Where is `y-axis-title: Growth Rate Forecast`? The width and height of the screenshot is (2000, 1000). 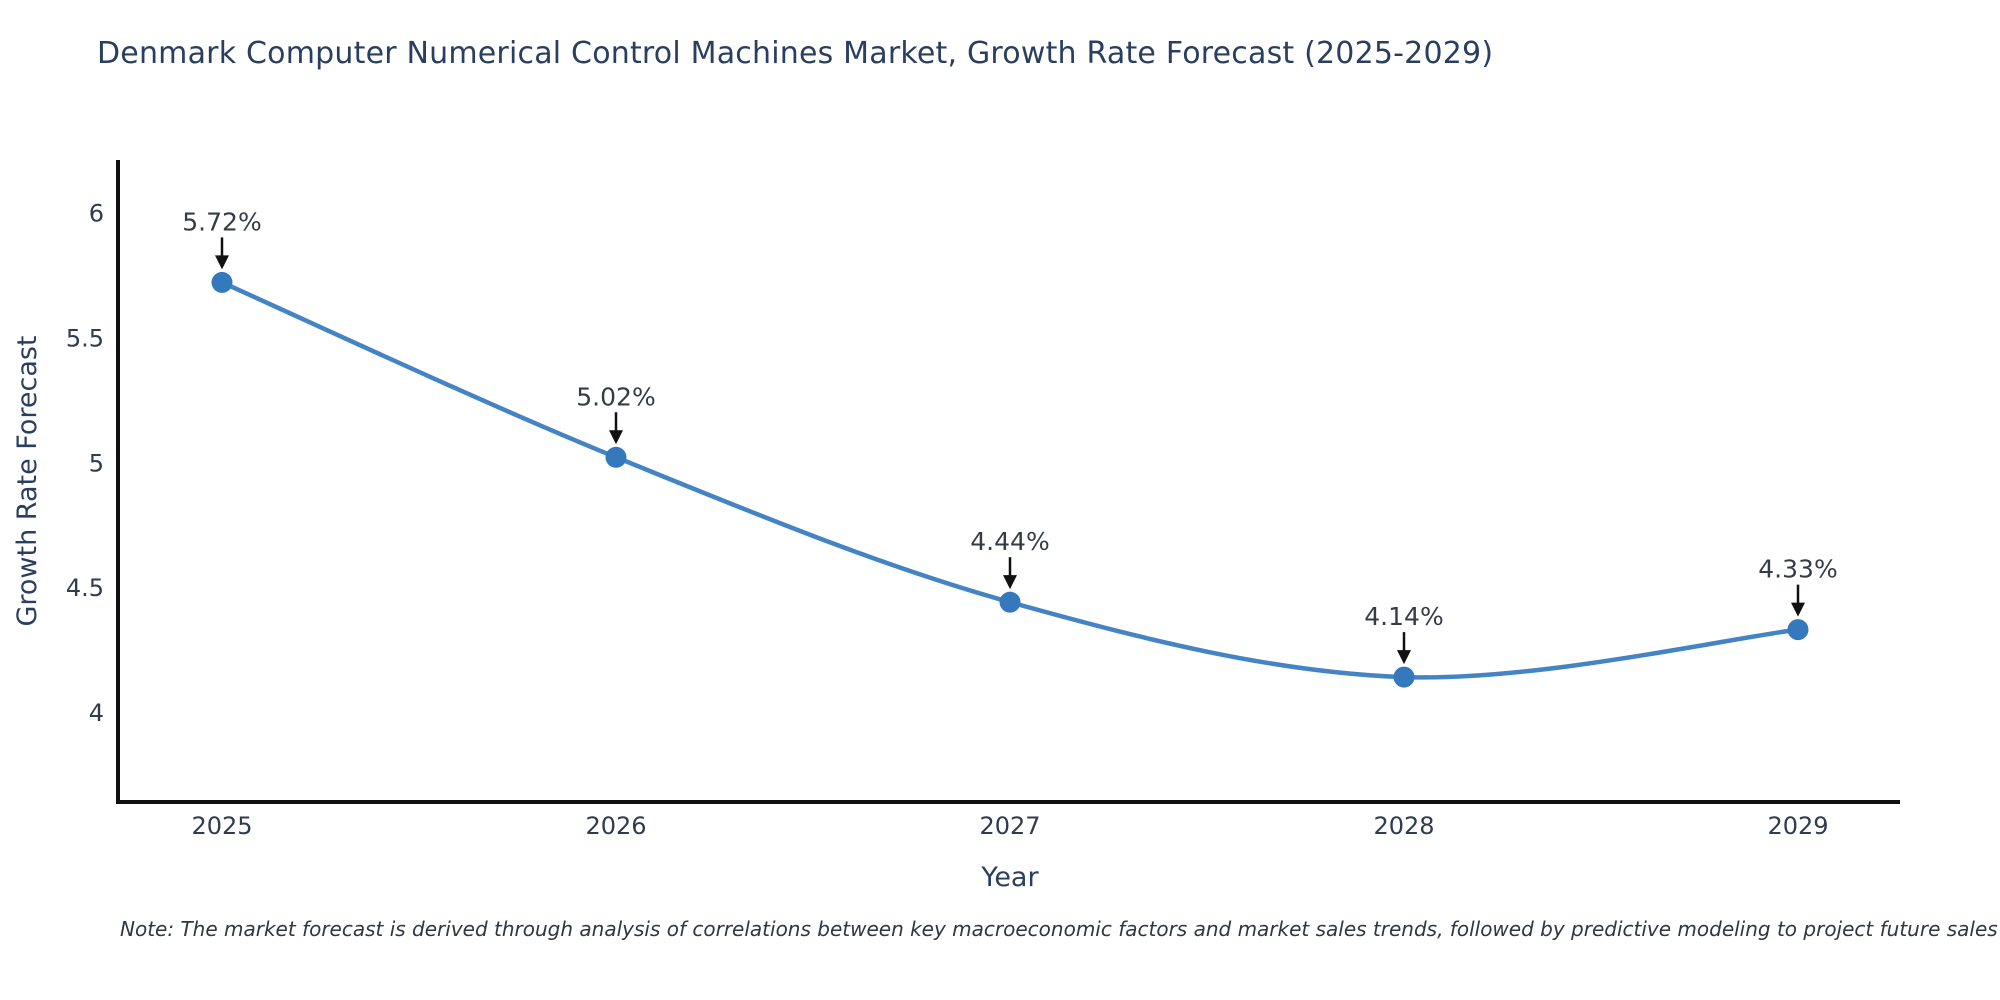
y-axis-title: Growth Rate Forecast is located at coordinates (27, 480).